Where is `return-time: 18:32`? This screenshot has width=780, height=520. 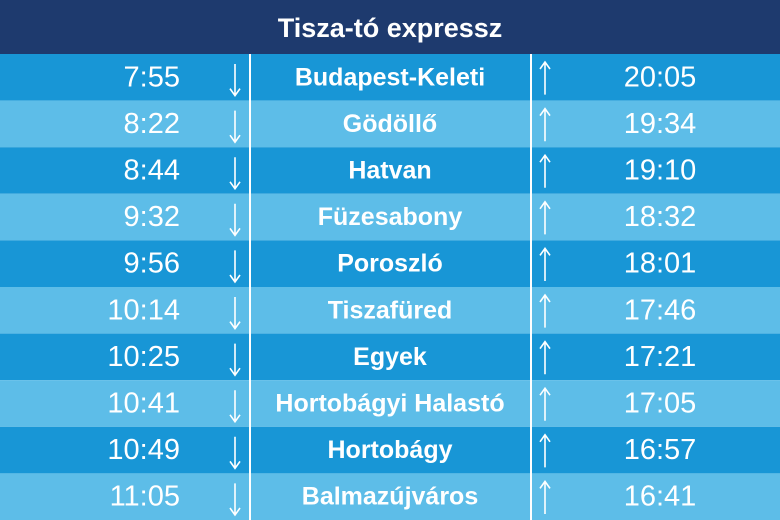 return-time: 18:32 is located at coordinates (660, 217).